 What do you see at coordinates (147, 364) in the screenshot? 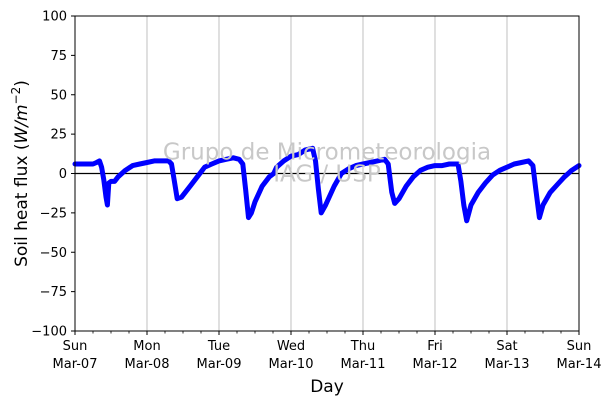
I see `x-tick-date: Mar-08` at bounding box center [147, 364].